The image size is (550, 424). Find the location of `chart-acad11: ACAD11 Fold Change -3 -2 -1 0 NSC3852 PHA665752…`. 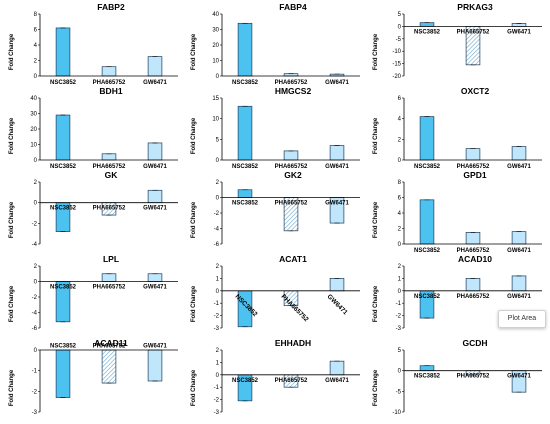

chart-acad11: ACAD11 Fold Change -3 -2 -1 0 NSC3852 PHA665752… is located at coordinates (96, 380).